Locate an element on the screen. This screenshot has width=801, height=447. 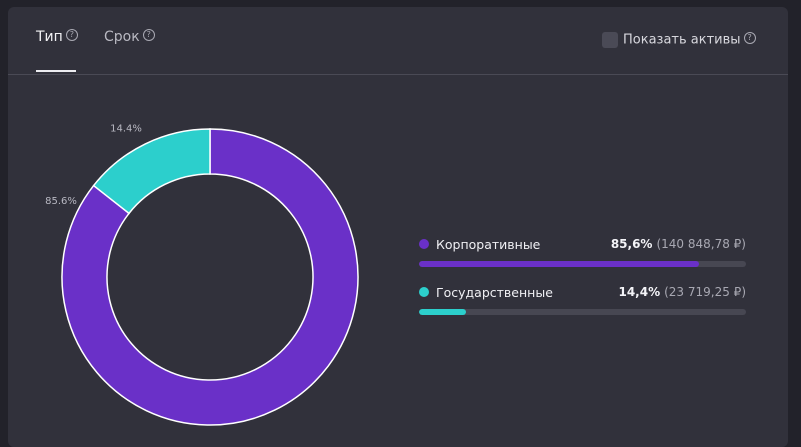
tab-term: Срок? is located at coordinates (129, 37).